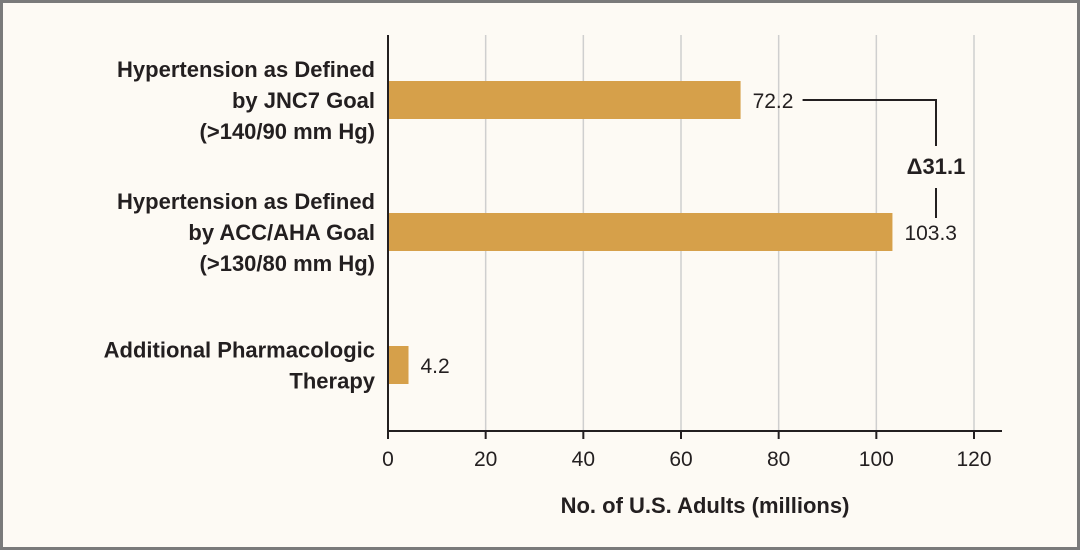 The width and height of the screenshot is (1080, 550). Describe the element at coordinates (705, 505) in the screenshot. I see `x-axis-title: No. of U.S. Adults (millions)` at that location.